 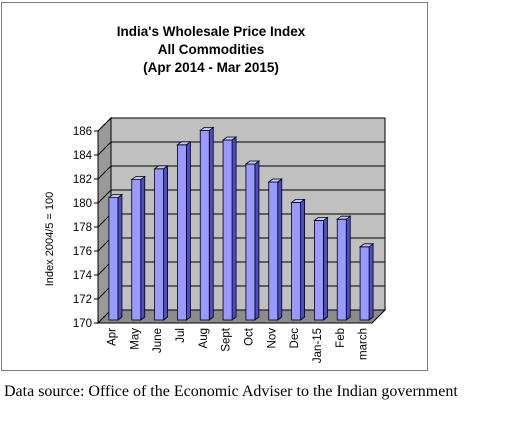 What do you see at coordinates (318, 345) in the screenshot?
I see `x-tick-label: Jan-15` at bounding box center [318, 345].